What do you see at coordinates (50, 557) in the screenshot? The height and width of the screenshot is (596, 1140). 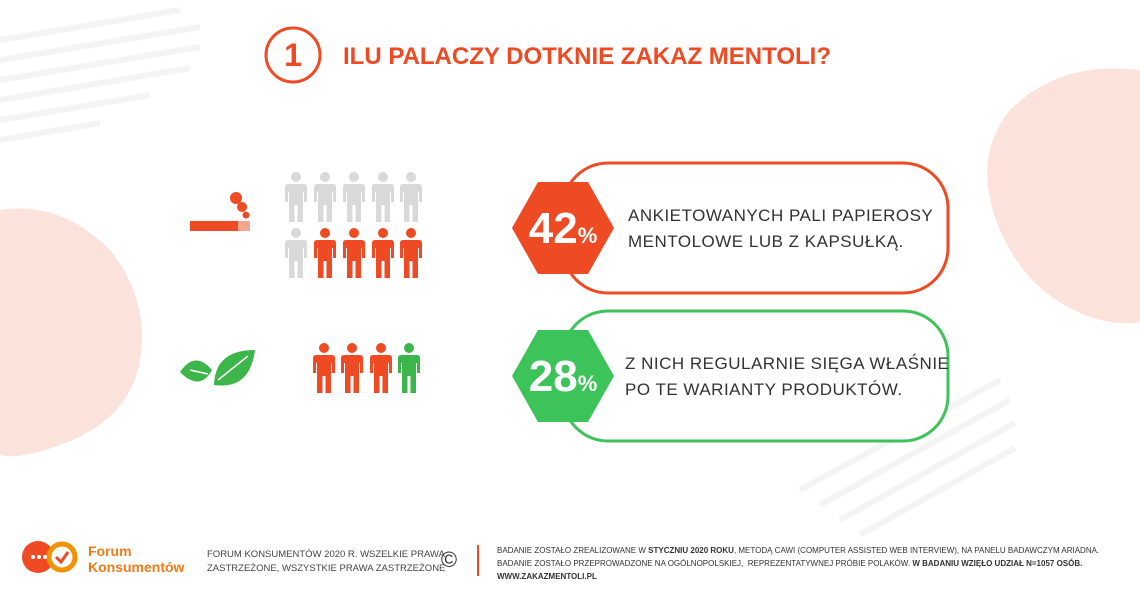 I see `logo-icon` at bounding box center [50, 557].